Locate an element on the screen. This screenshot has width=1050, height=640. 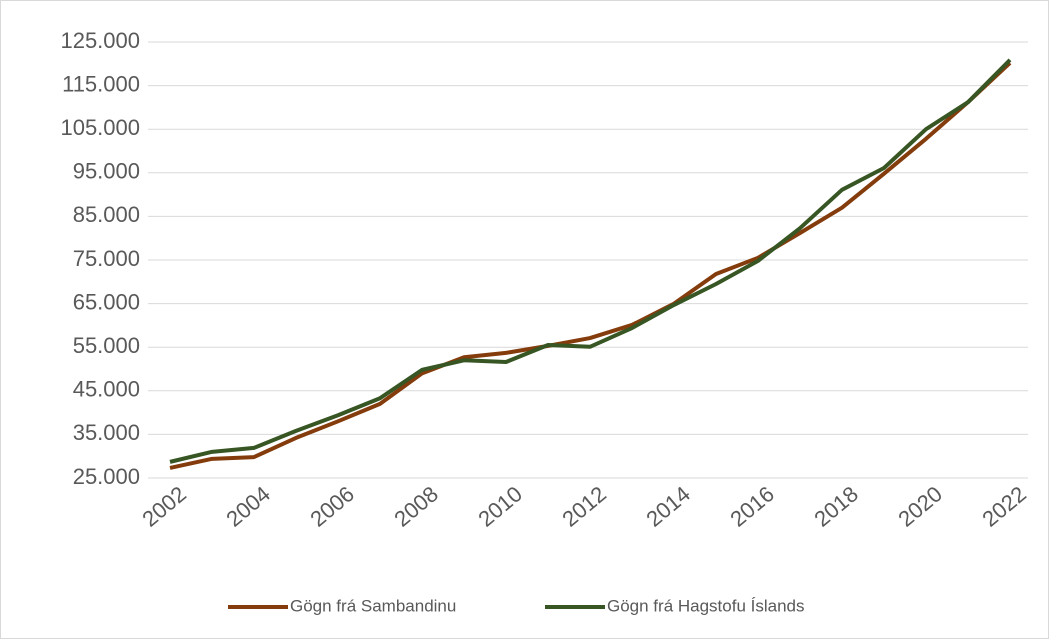
y-tick-label: 55.000 is located at coordinates (106, 345).